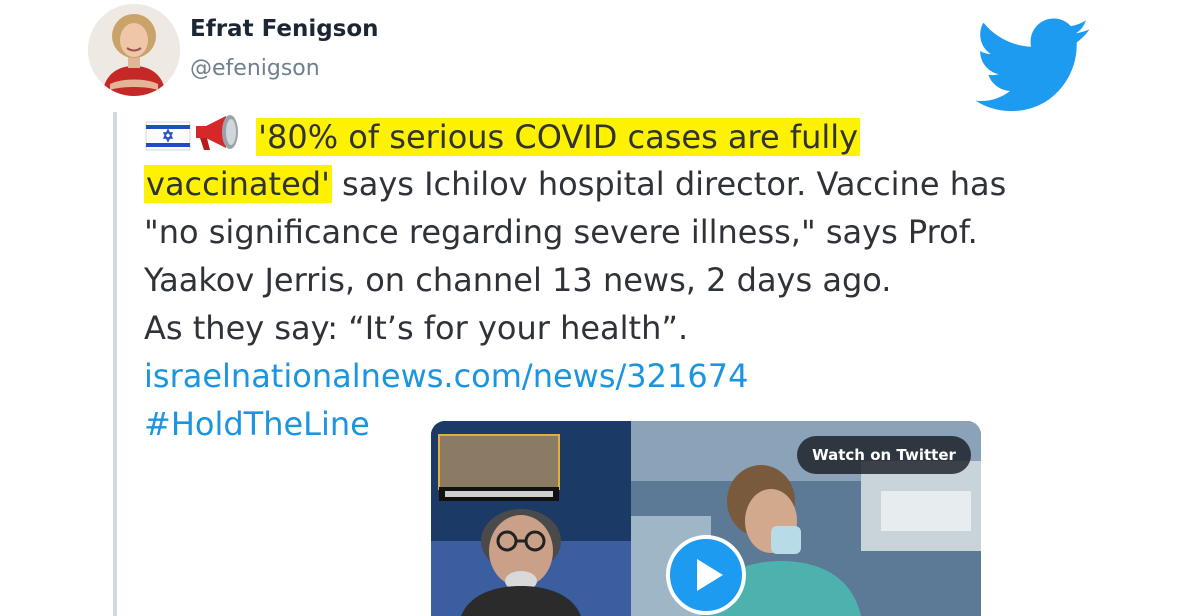 The height and width of the screenshot is (616, 1181). Describe the element at coordinates (416, 328) in the screenshot. I see `tweet-line-5: As they say: “It’s for your health”.` at that location.